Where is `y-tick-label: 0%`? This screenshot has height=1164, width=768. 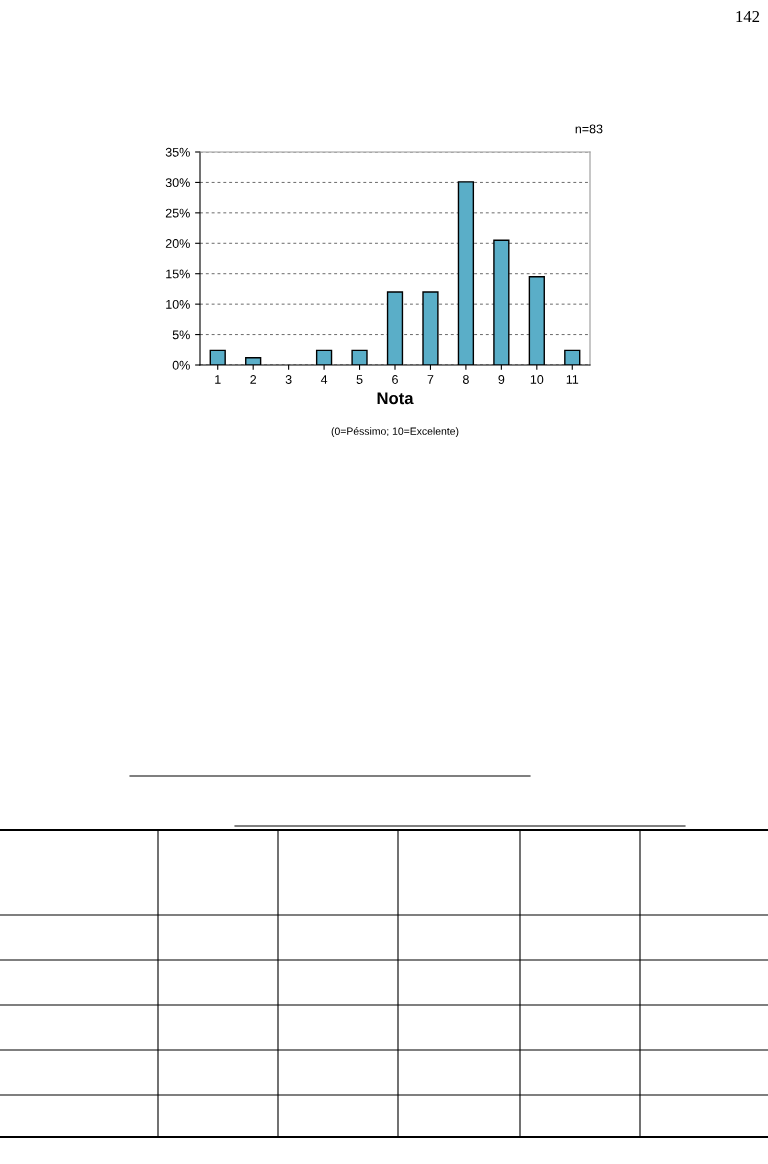 y-tick-label: 0% is located at coordinates (181, 365).